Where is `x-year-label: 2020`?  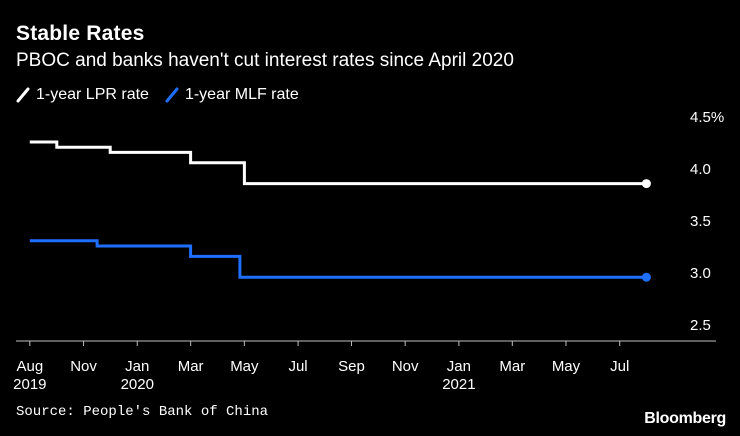 x-year-label: 2020 is located at coordinates (137, 384).